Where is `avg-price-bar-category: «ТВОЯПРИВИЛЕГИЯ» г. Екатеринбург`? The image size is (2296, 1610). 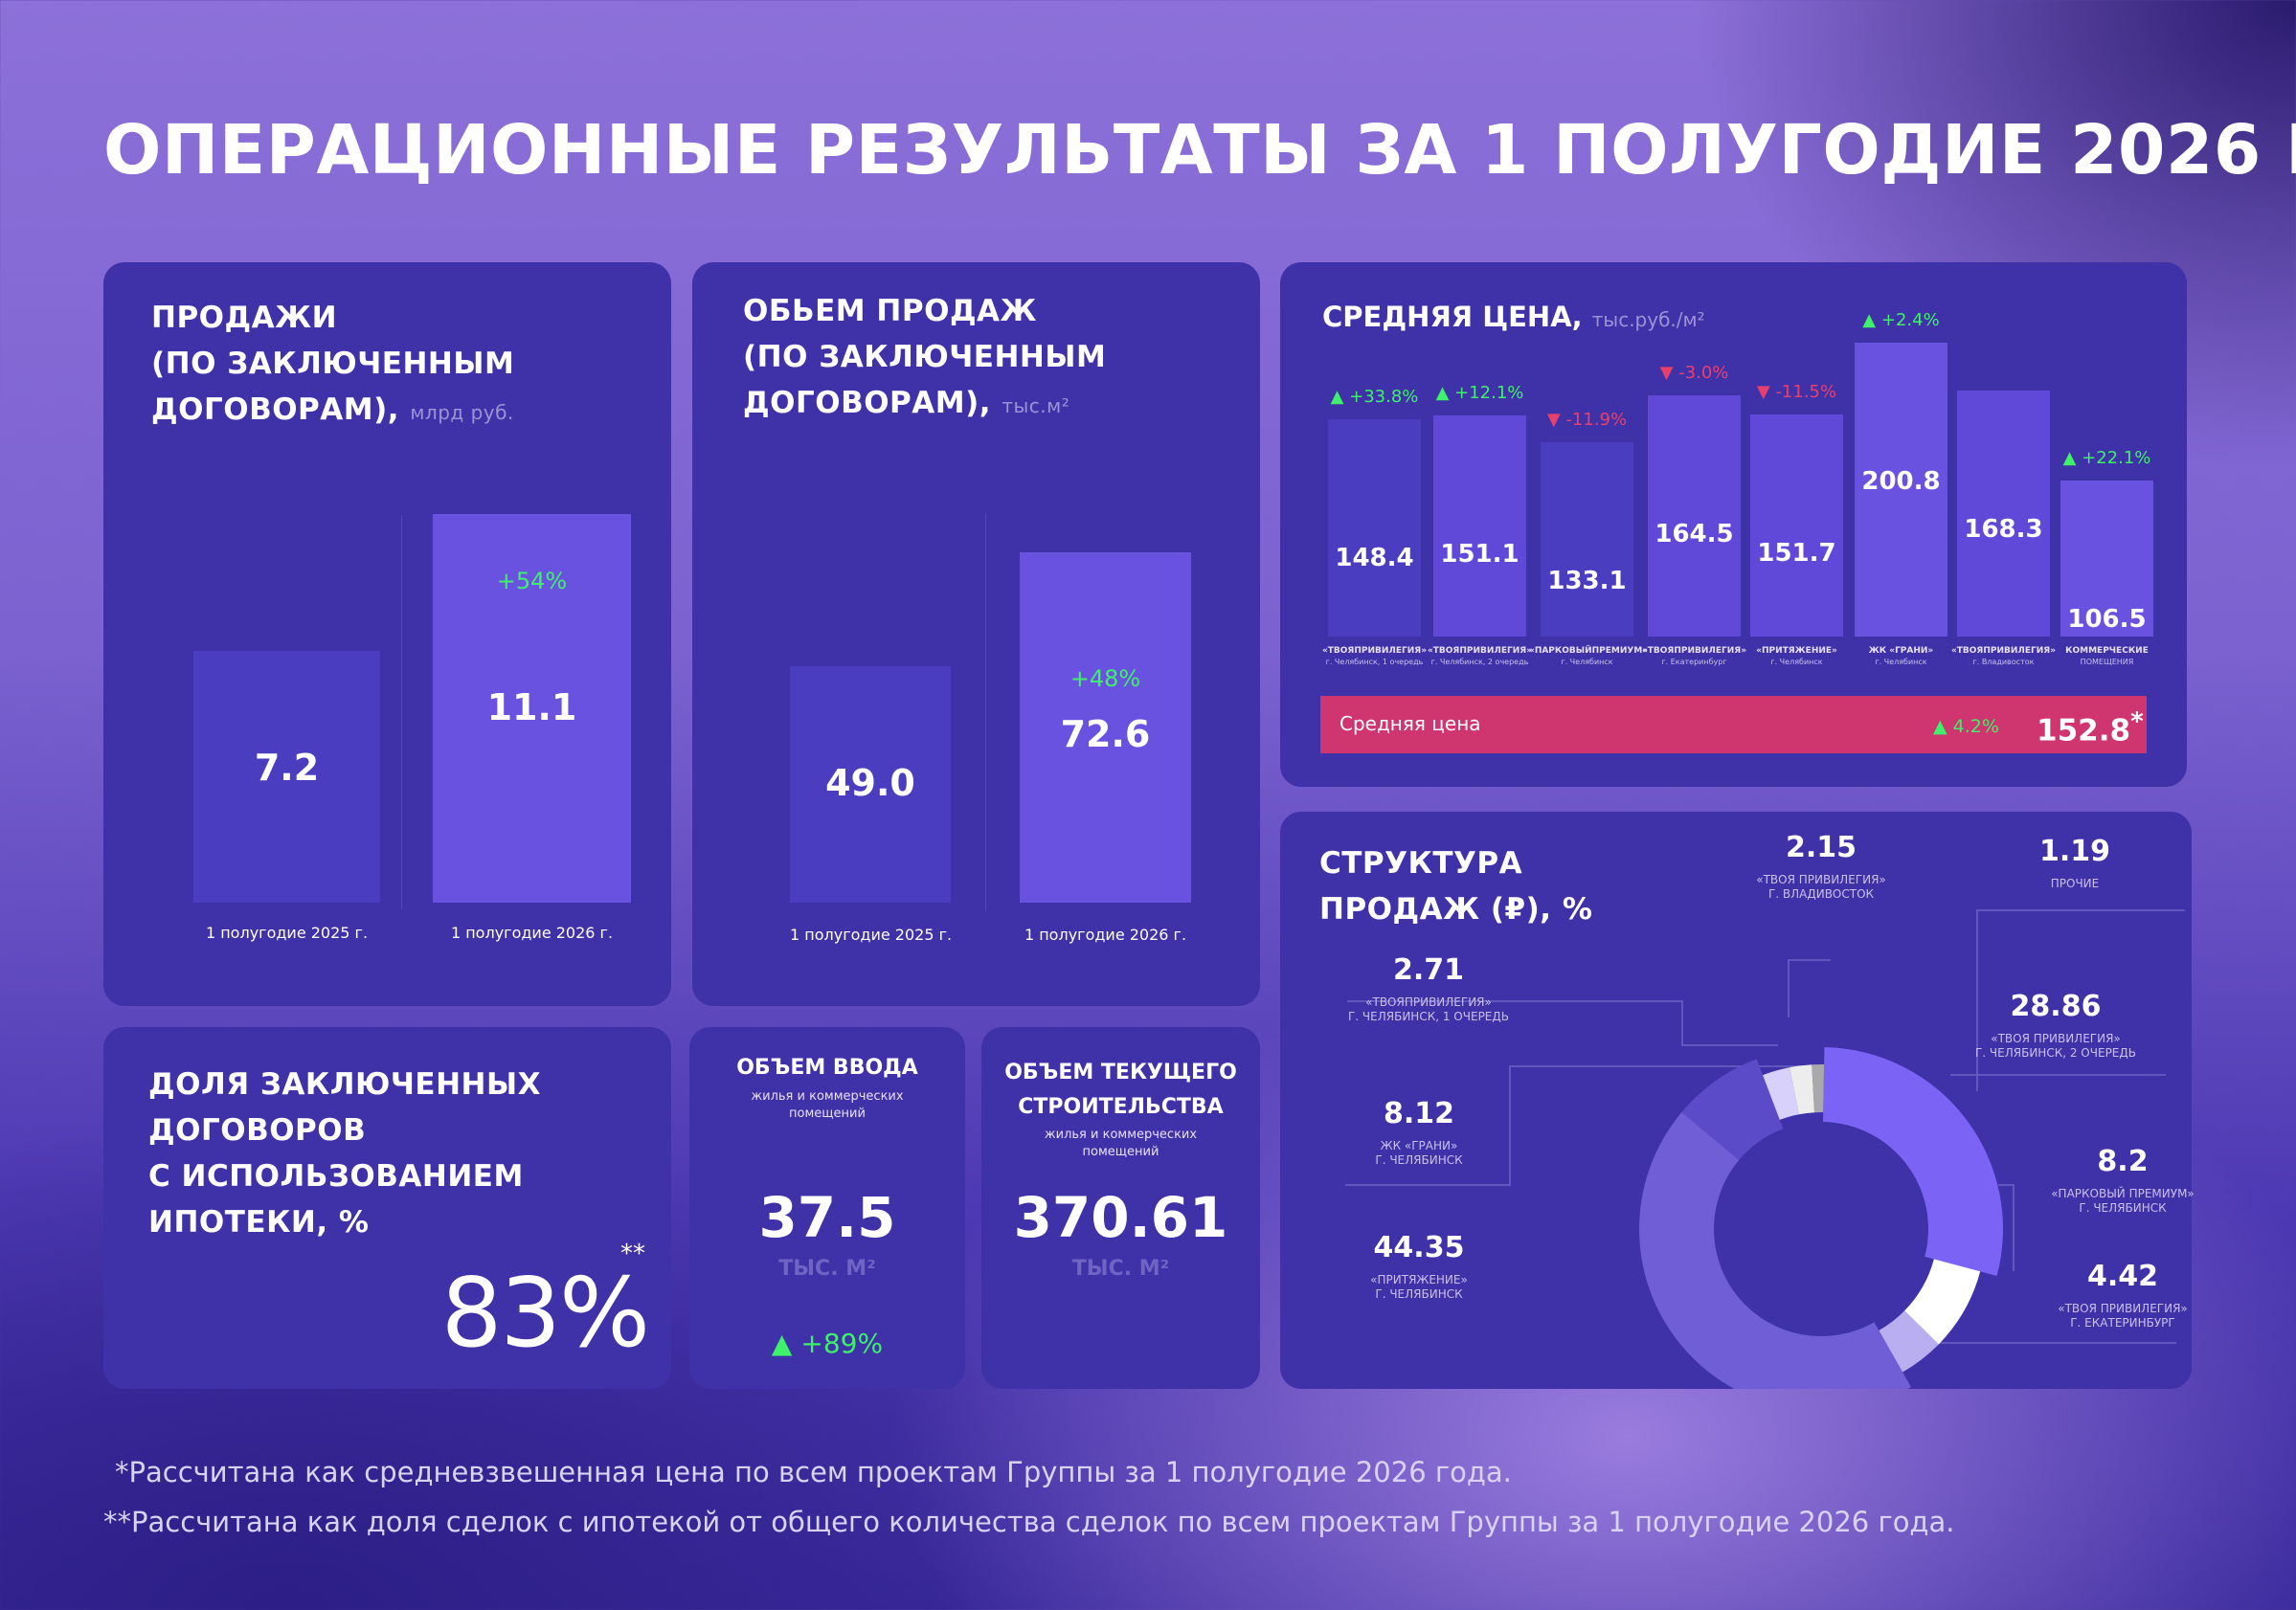
avg-price-bar-category: «ТВОЯПРИВИЛЕГИЯ» г. Екатеринбург is located at coordinates (1694, 656).